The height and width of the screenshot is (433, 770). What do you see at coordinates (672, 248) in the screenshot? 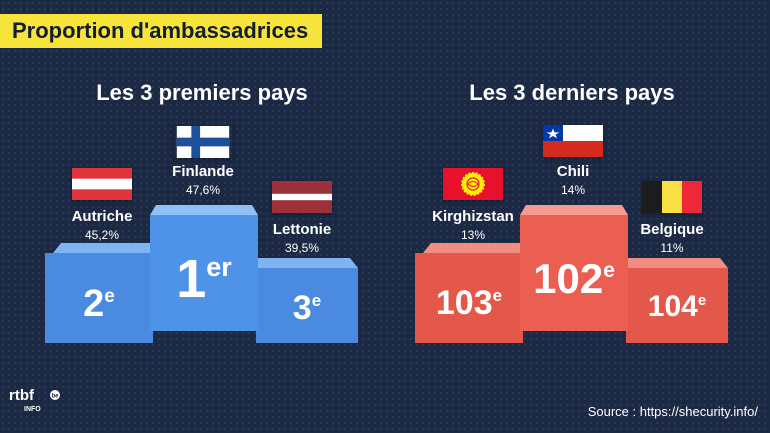
I see `pct-label-belgium: 11%` at bounding box center [672, 248].